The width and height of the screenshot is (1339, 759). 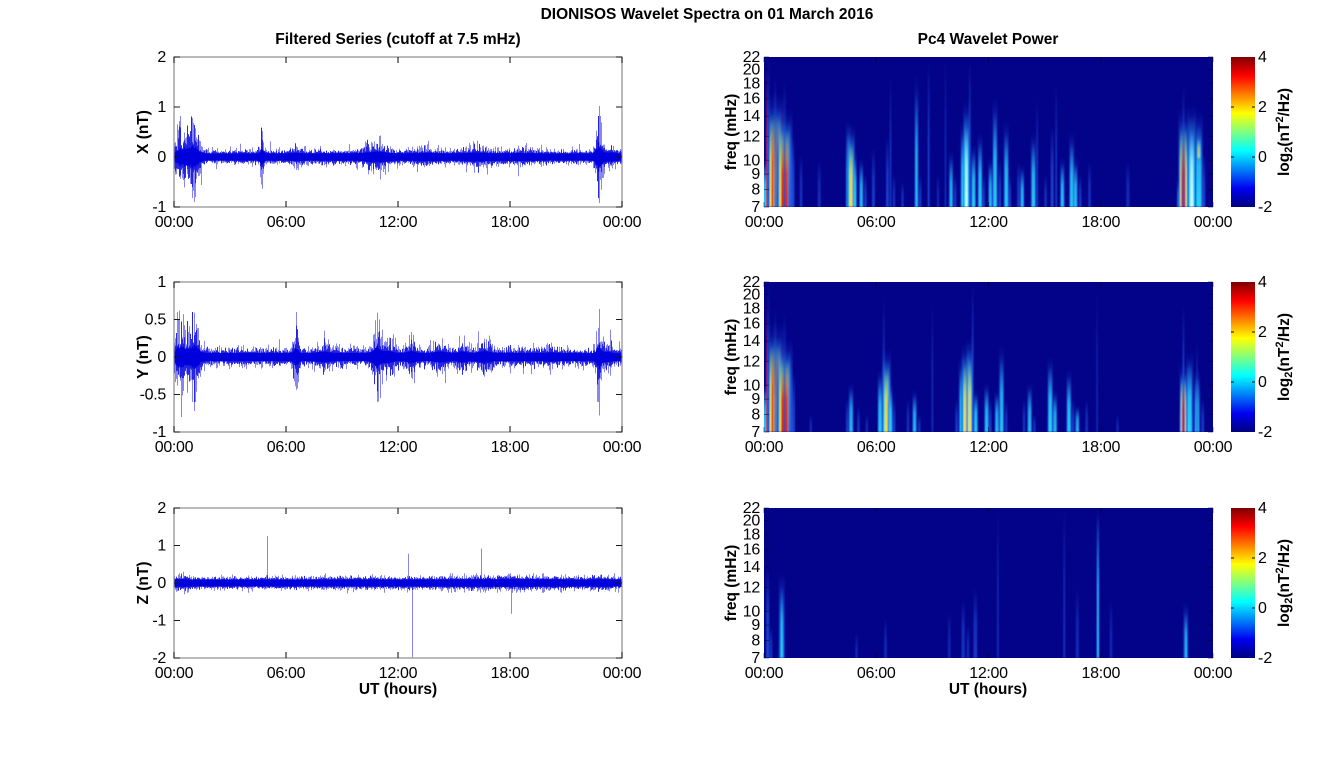 What do you see at coordinates (143, 132) in the screenshot?
I see `svg-text: X (nT)` at bounding box center [143, 132].